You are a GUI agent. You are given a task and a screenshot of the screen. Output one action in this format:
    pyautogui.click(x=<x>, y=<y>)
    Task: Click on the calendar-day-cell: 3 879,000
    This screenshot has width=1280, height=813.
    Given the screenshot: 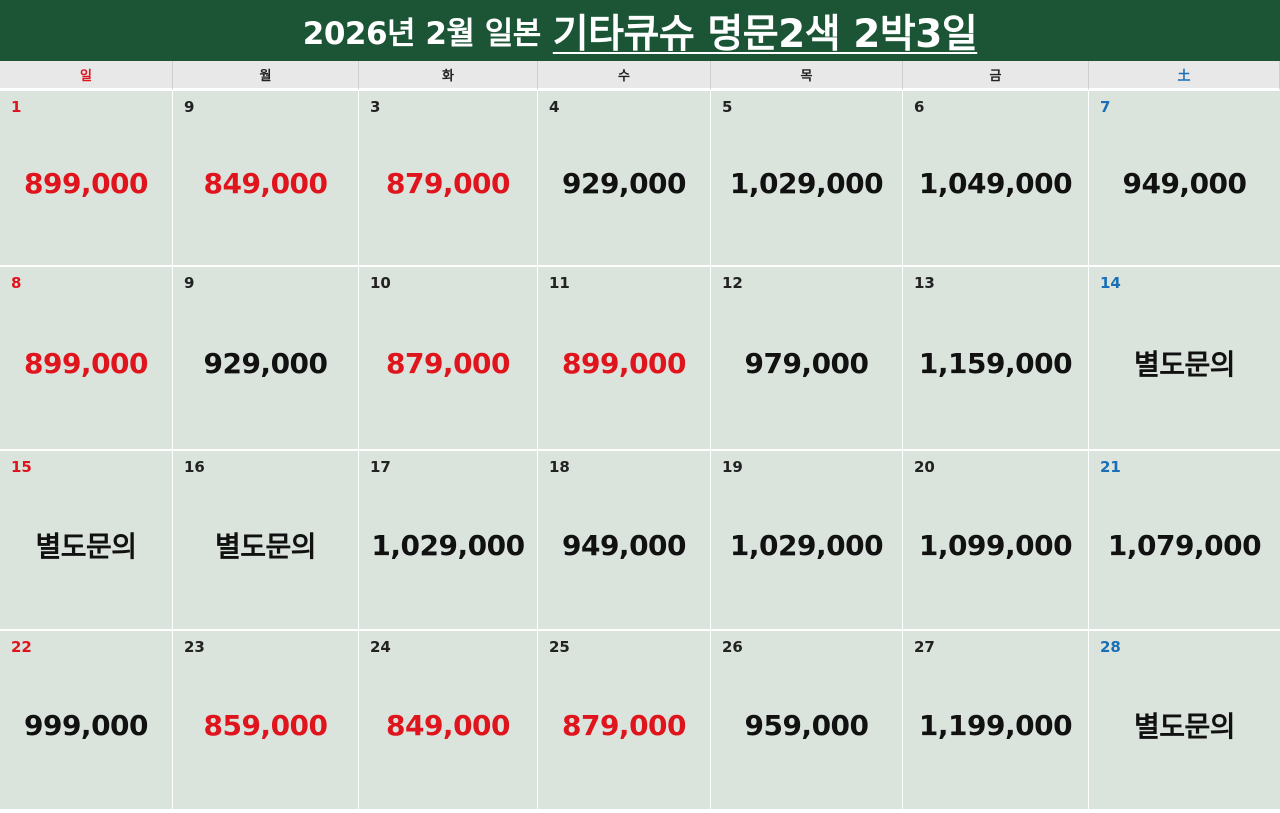 What is the action you would take?
    pyautogui.click(x=448, y=179)
    